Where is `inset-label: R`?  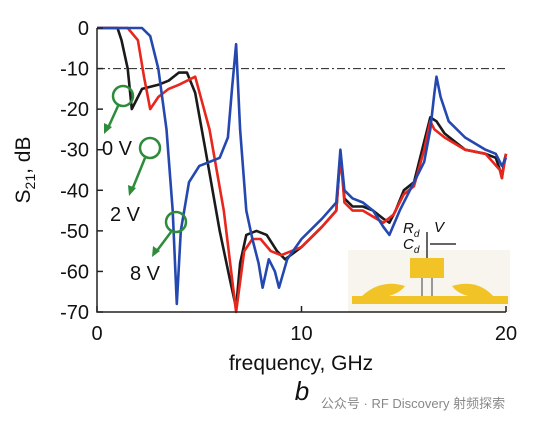
inset-label: R is located at coordinates (408, 228).